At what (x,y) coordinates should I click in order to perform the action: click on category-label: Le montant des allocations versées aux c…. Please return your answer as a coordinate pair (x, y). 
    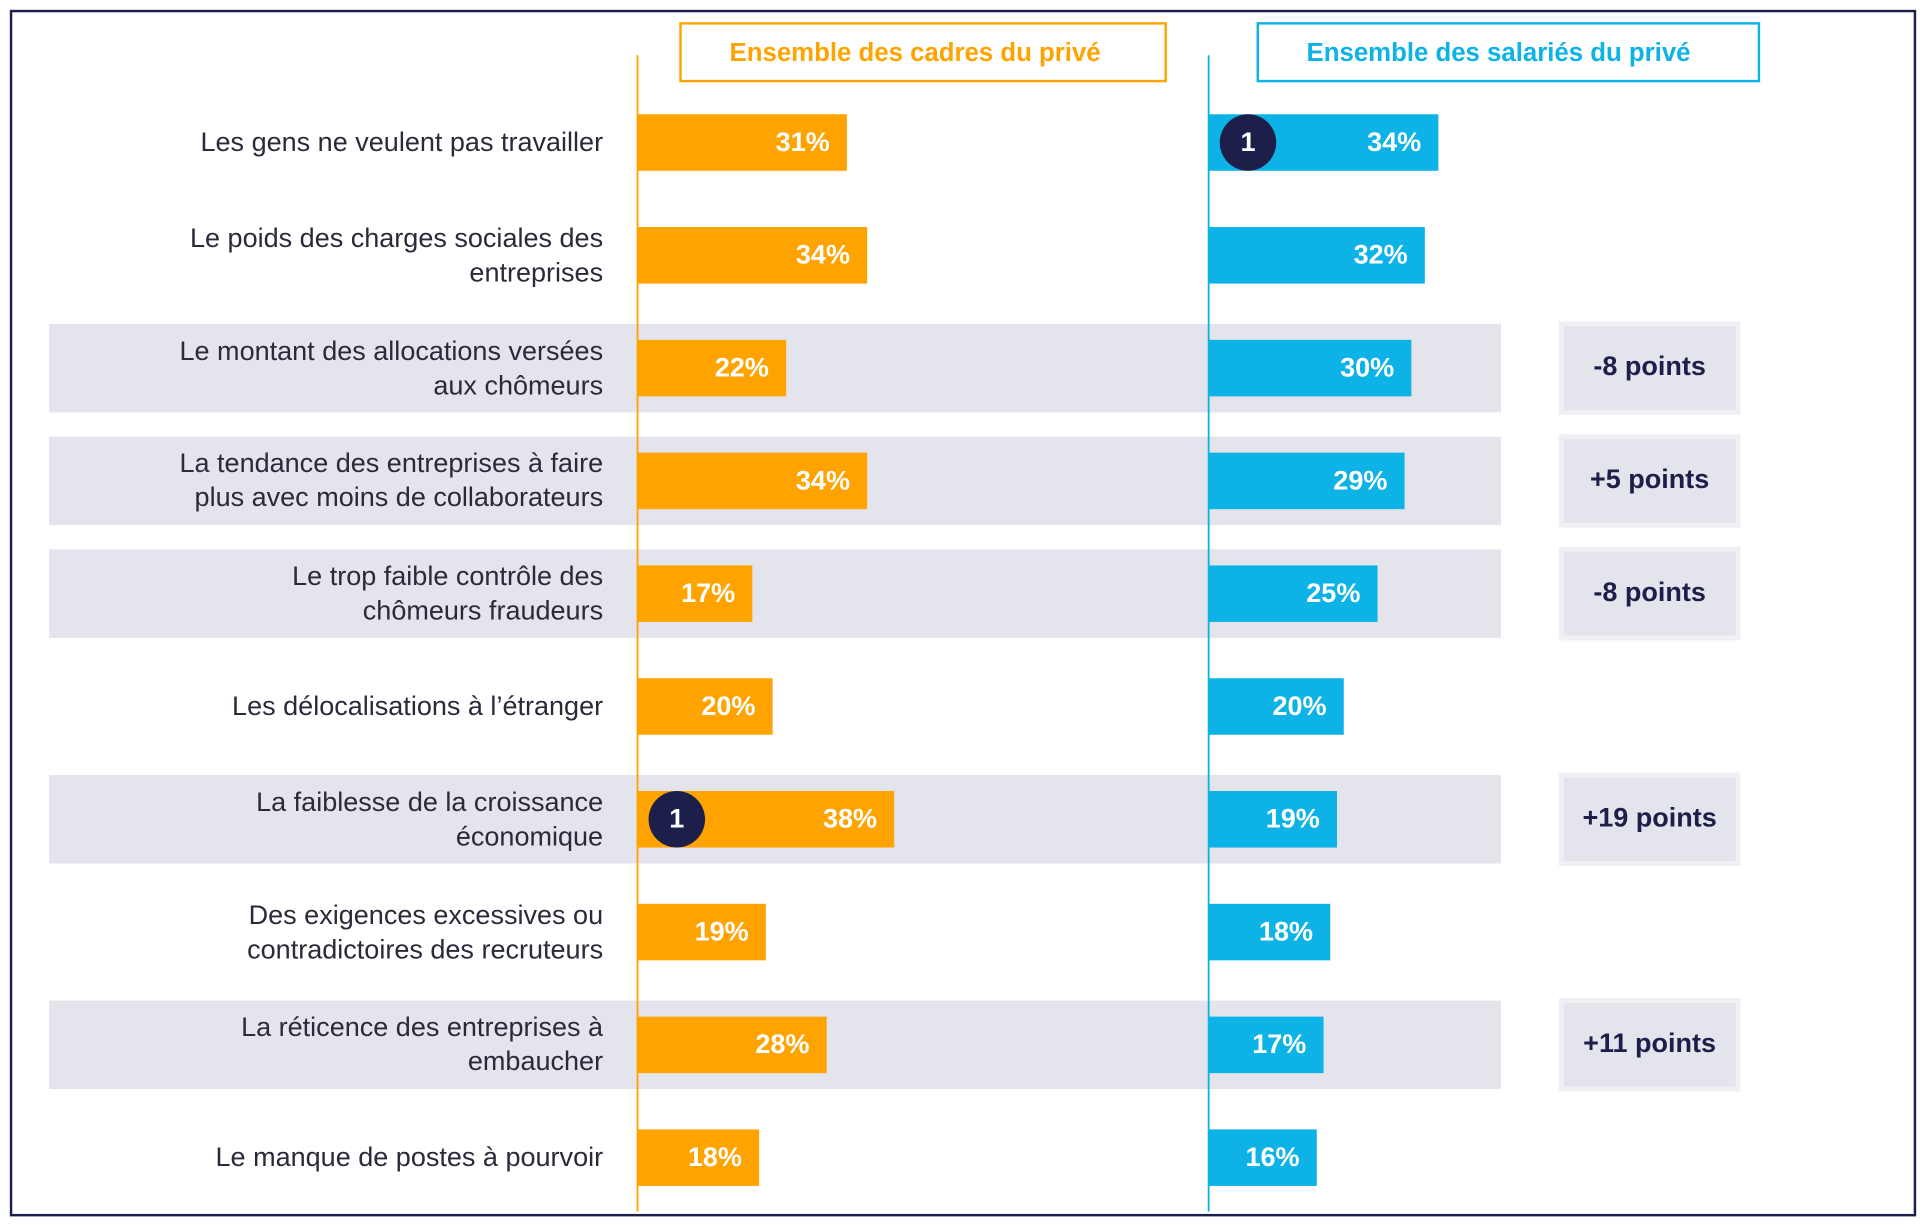
    Looking at the image, I should click on (391, 367).